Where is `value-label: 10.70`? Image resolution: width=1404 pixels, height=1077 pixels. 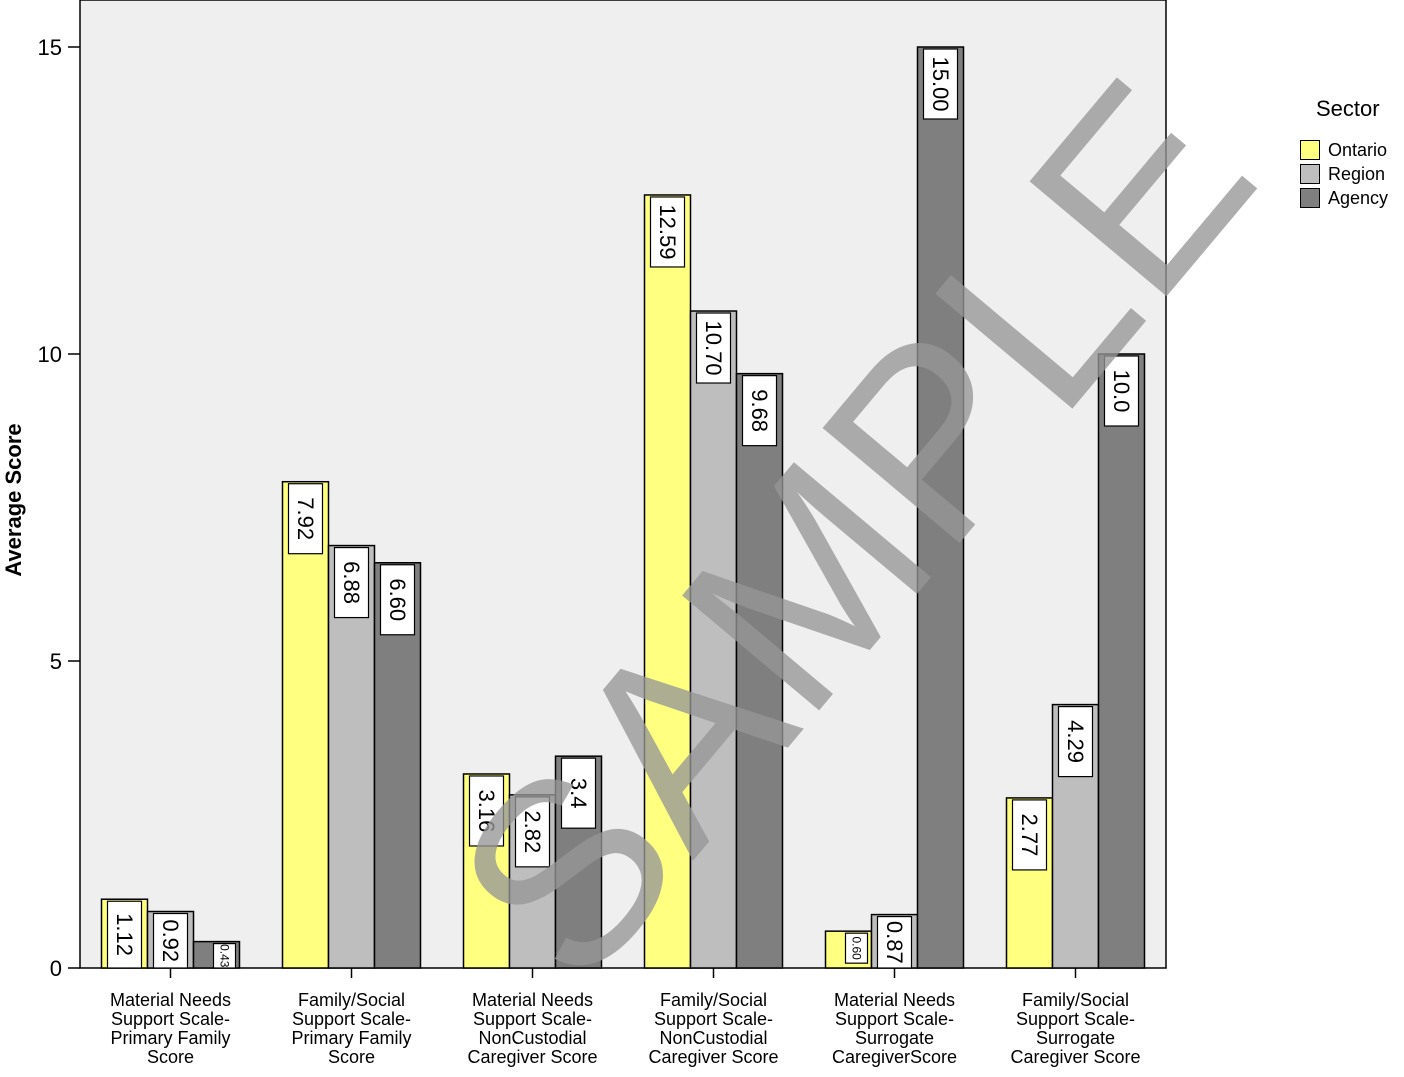
value-label: 10.70 is located at coordinates (713, 347).